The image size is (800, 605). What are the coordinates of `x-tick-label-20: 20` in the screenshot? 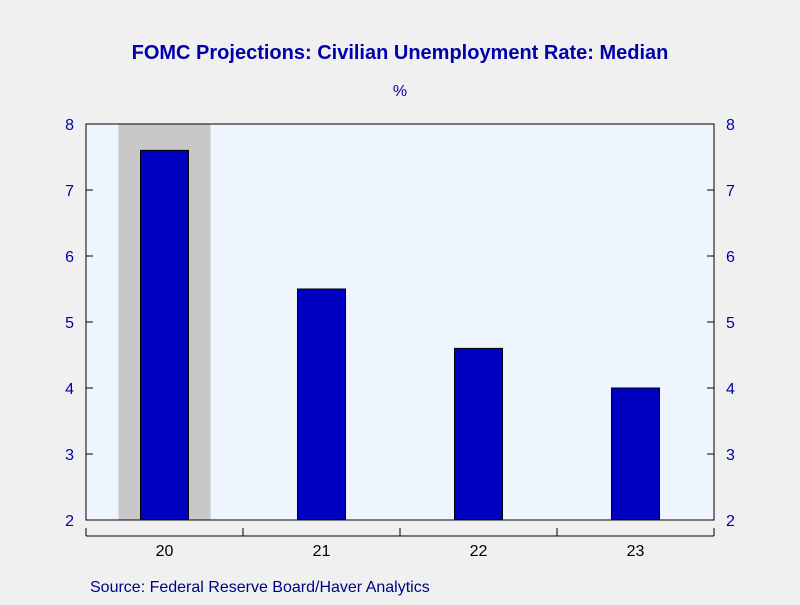 It's located at (165, 551).